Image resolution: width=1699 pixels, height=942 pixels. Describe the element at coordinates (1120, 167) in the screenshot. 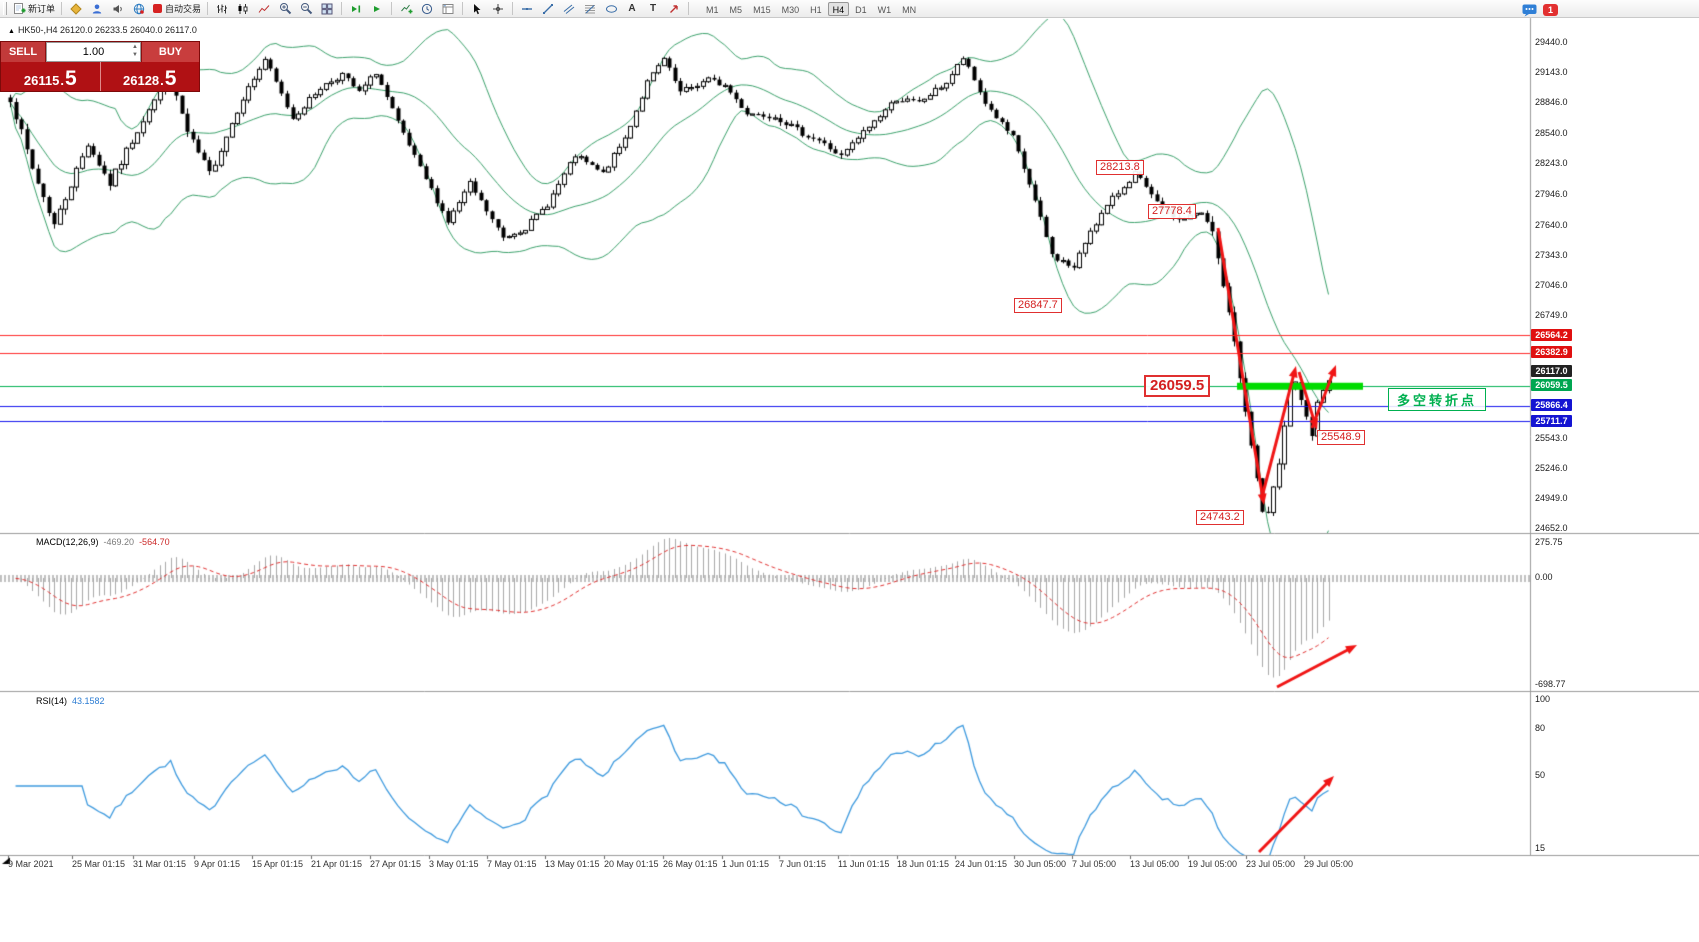

I see `price-callout: 28213.8` at that location.